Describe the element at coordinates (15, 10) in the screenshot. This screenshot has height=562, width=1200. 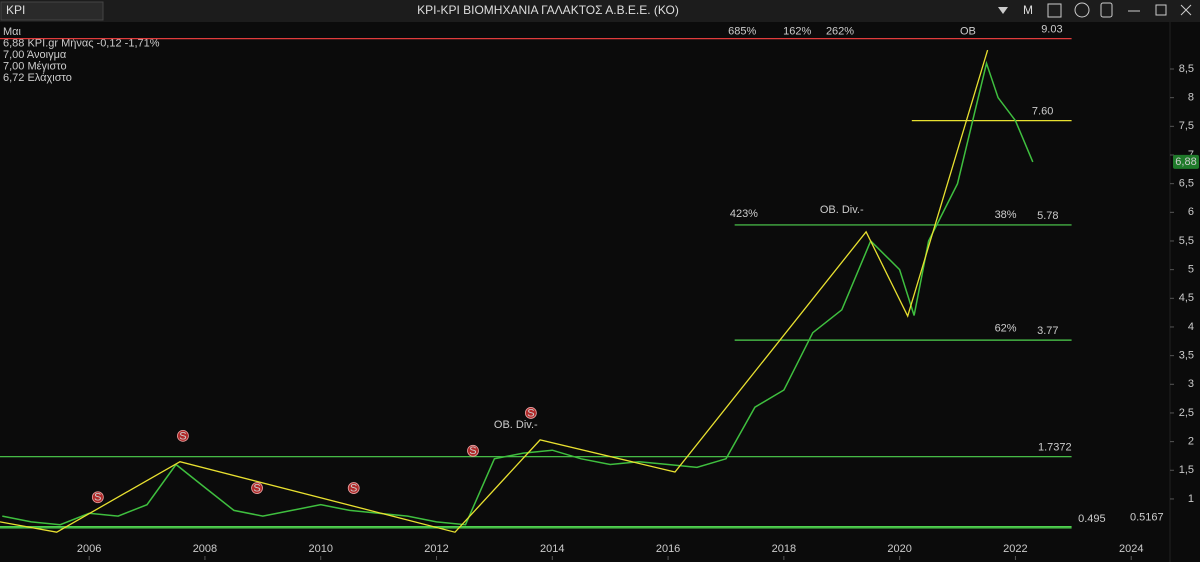
I see `symbol: KPI` at that location.